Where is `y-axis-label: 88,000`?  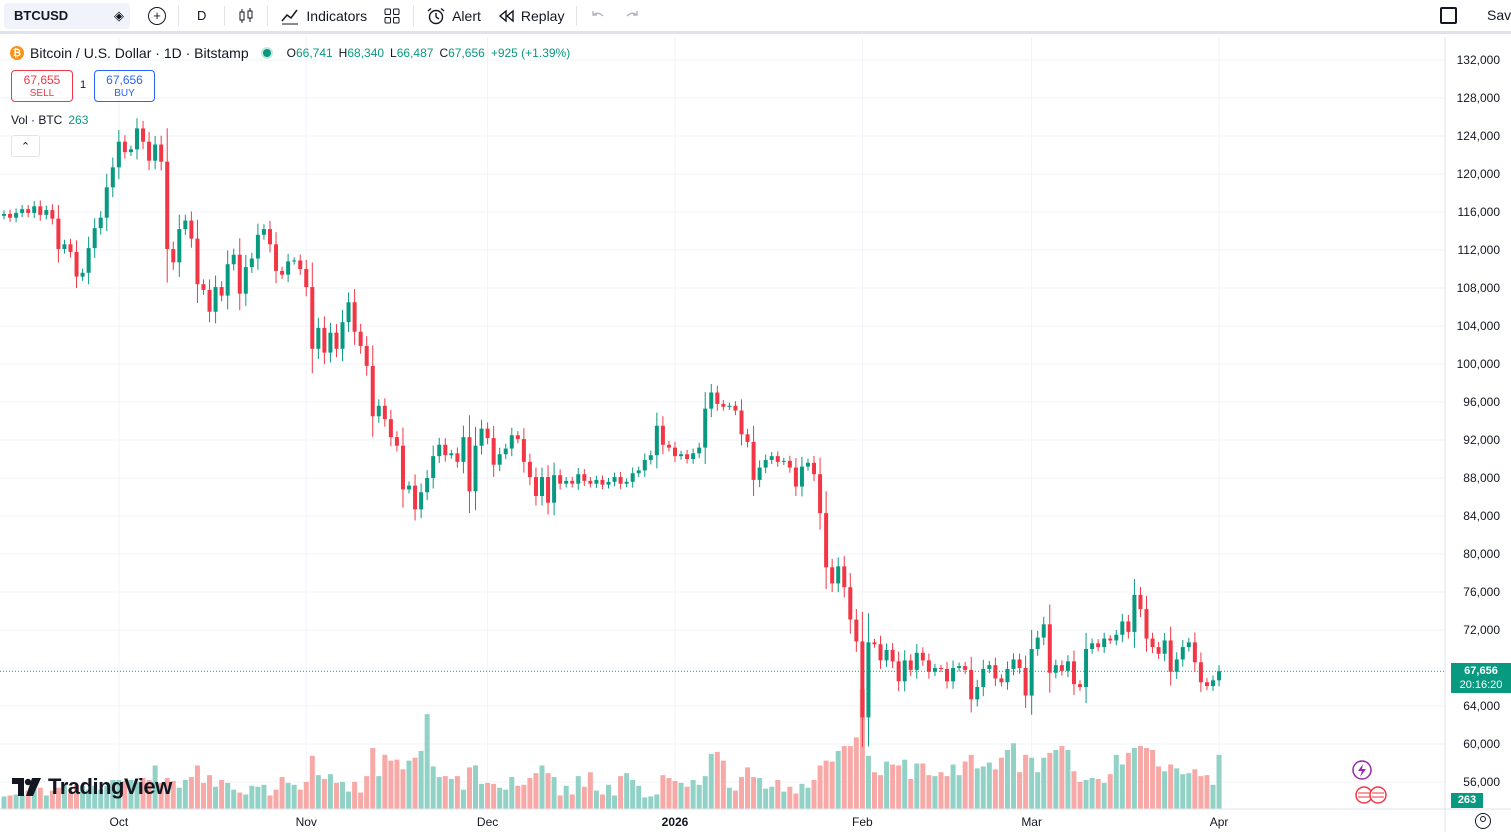
y-axis-label: 88,000 is located at coordinates (1481, 478).